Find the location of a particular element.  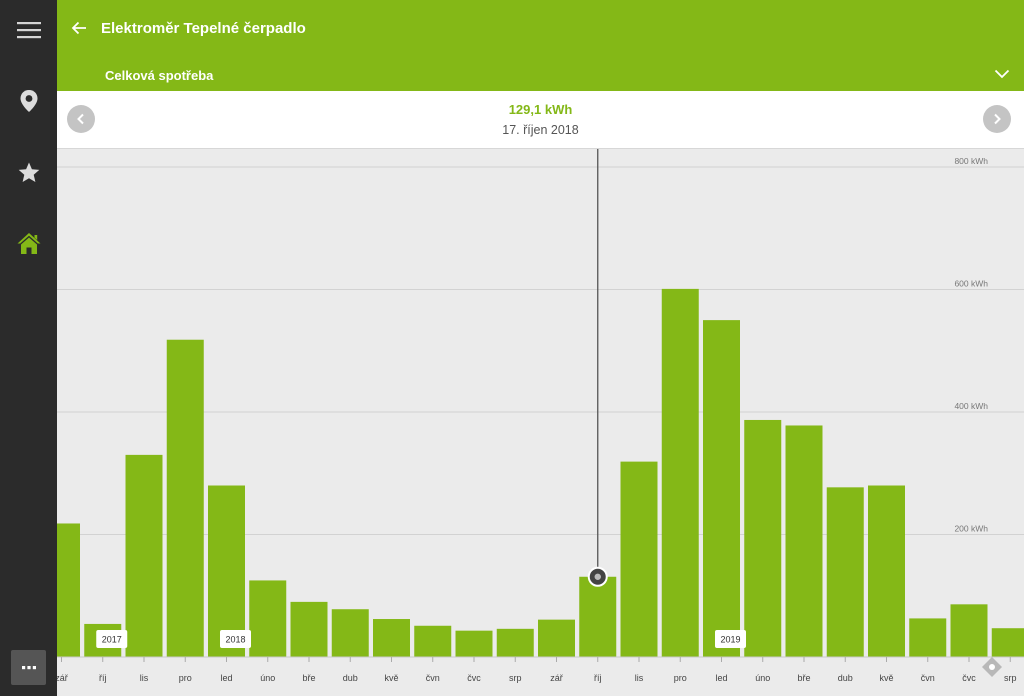

menu-icon is located at coordinates (28, 30).